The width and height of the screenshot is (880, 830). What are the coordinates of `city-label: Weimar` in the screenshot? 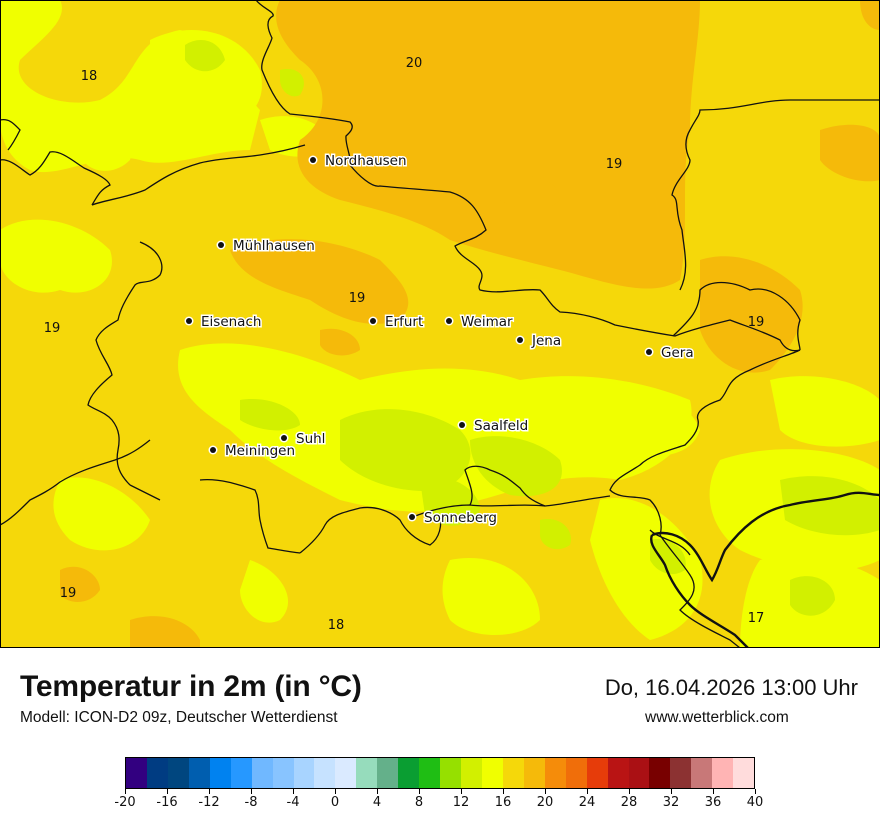 It's located at (487, 322).